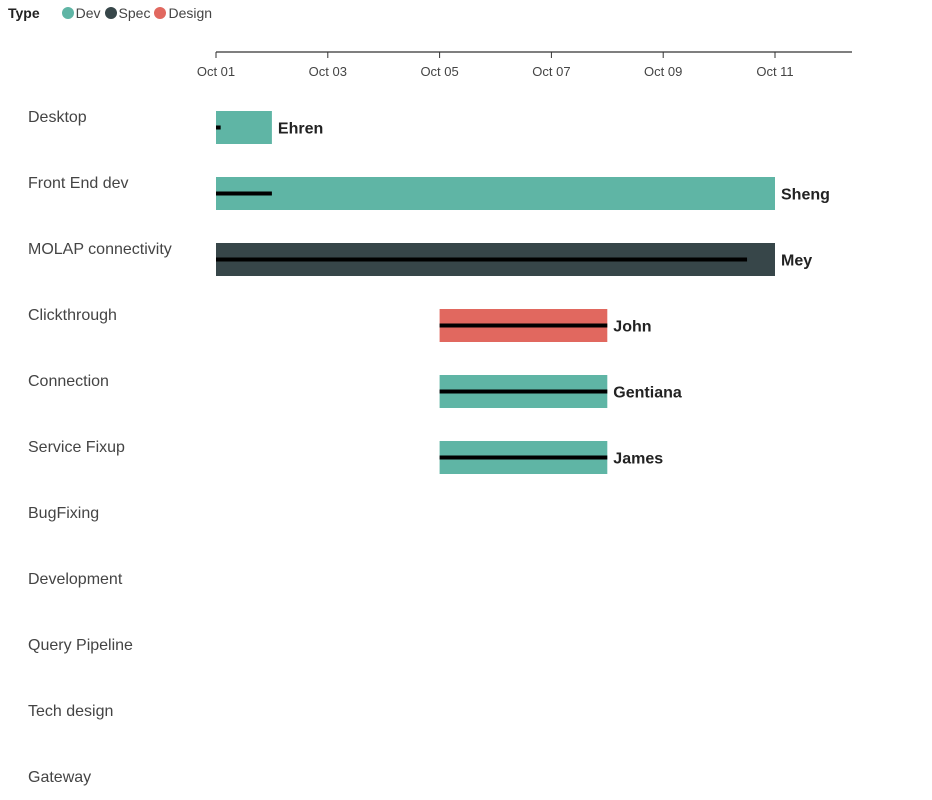 This screenshot has width=932, height=800. What do you see at coordinates (300, 129) in the screenshot?
I see `task-resource-label-0: Ehren` at bounding box center [300, 129].